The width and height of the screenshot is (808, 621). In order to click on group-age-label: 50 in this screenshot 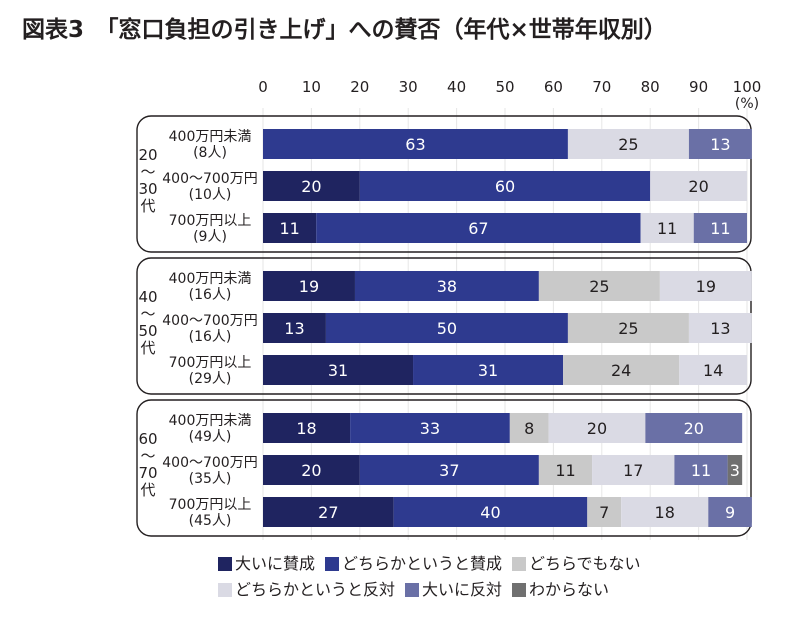, I will do `click(147, 331)`.